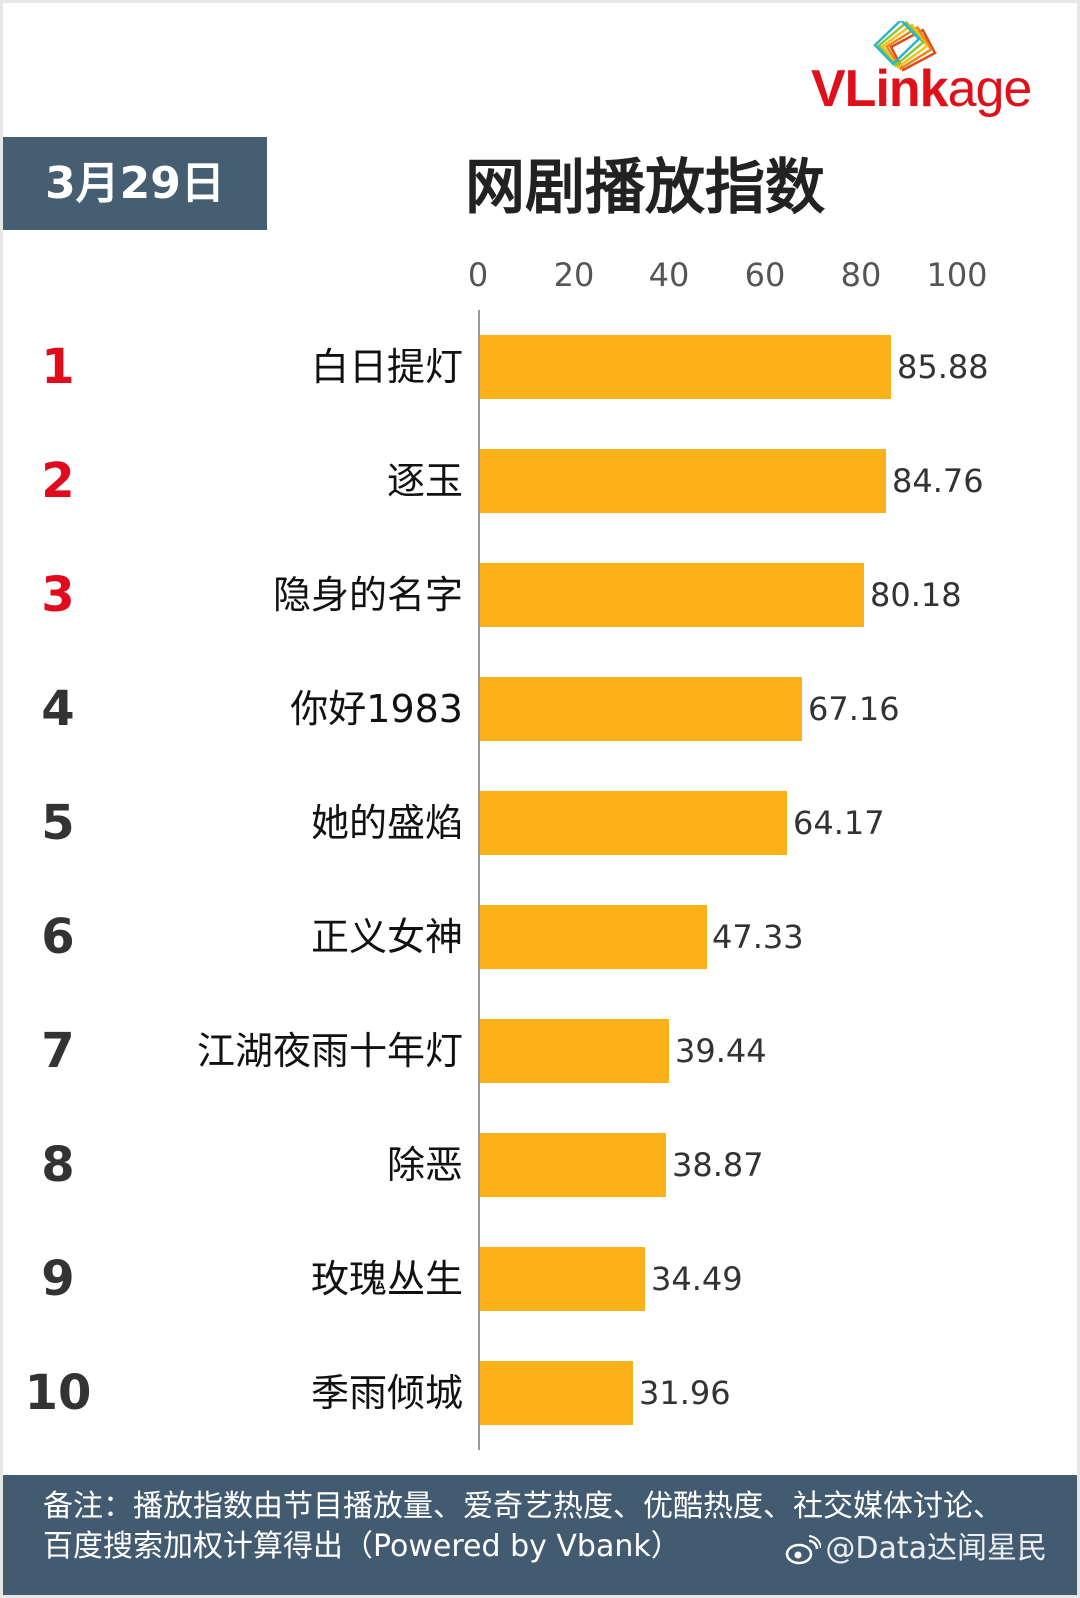 Image resolution: width=1080 pixels, height=1598 pixels. Describe the element at coordinates (386, 367) in the screenshot. I see `drama-name: 白日提灯` at that location.